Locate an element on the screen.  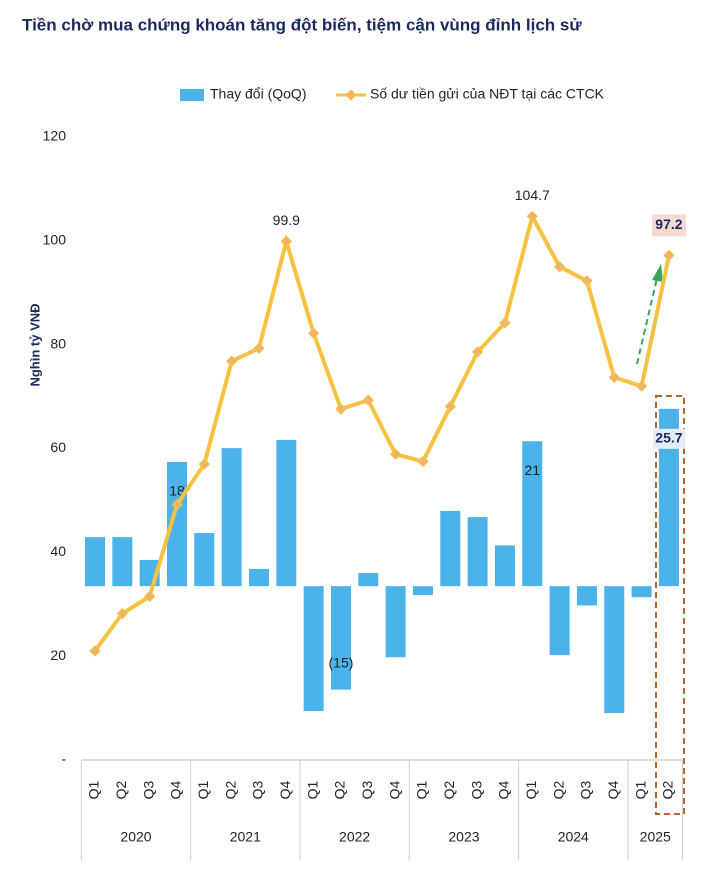
x-group-label: 2023 is located at coordinates (463, 837).